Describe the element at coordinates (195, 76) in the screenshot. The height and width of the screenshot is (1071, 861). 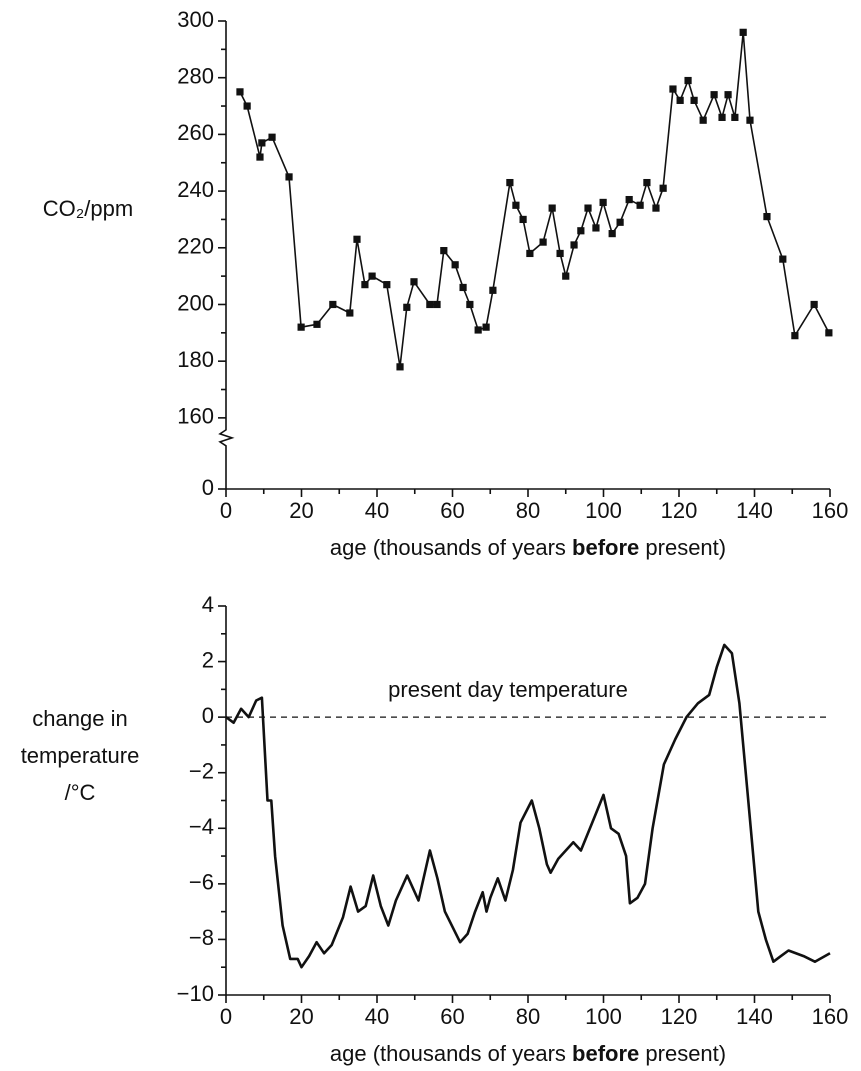
I see `y-tick-label: 280` at that location.